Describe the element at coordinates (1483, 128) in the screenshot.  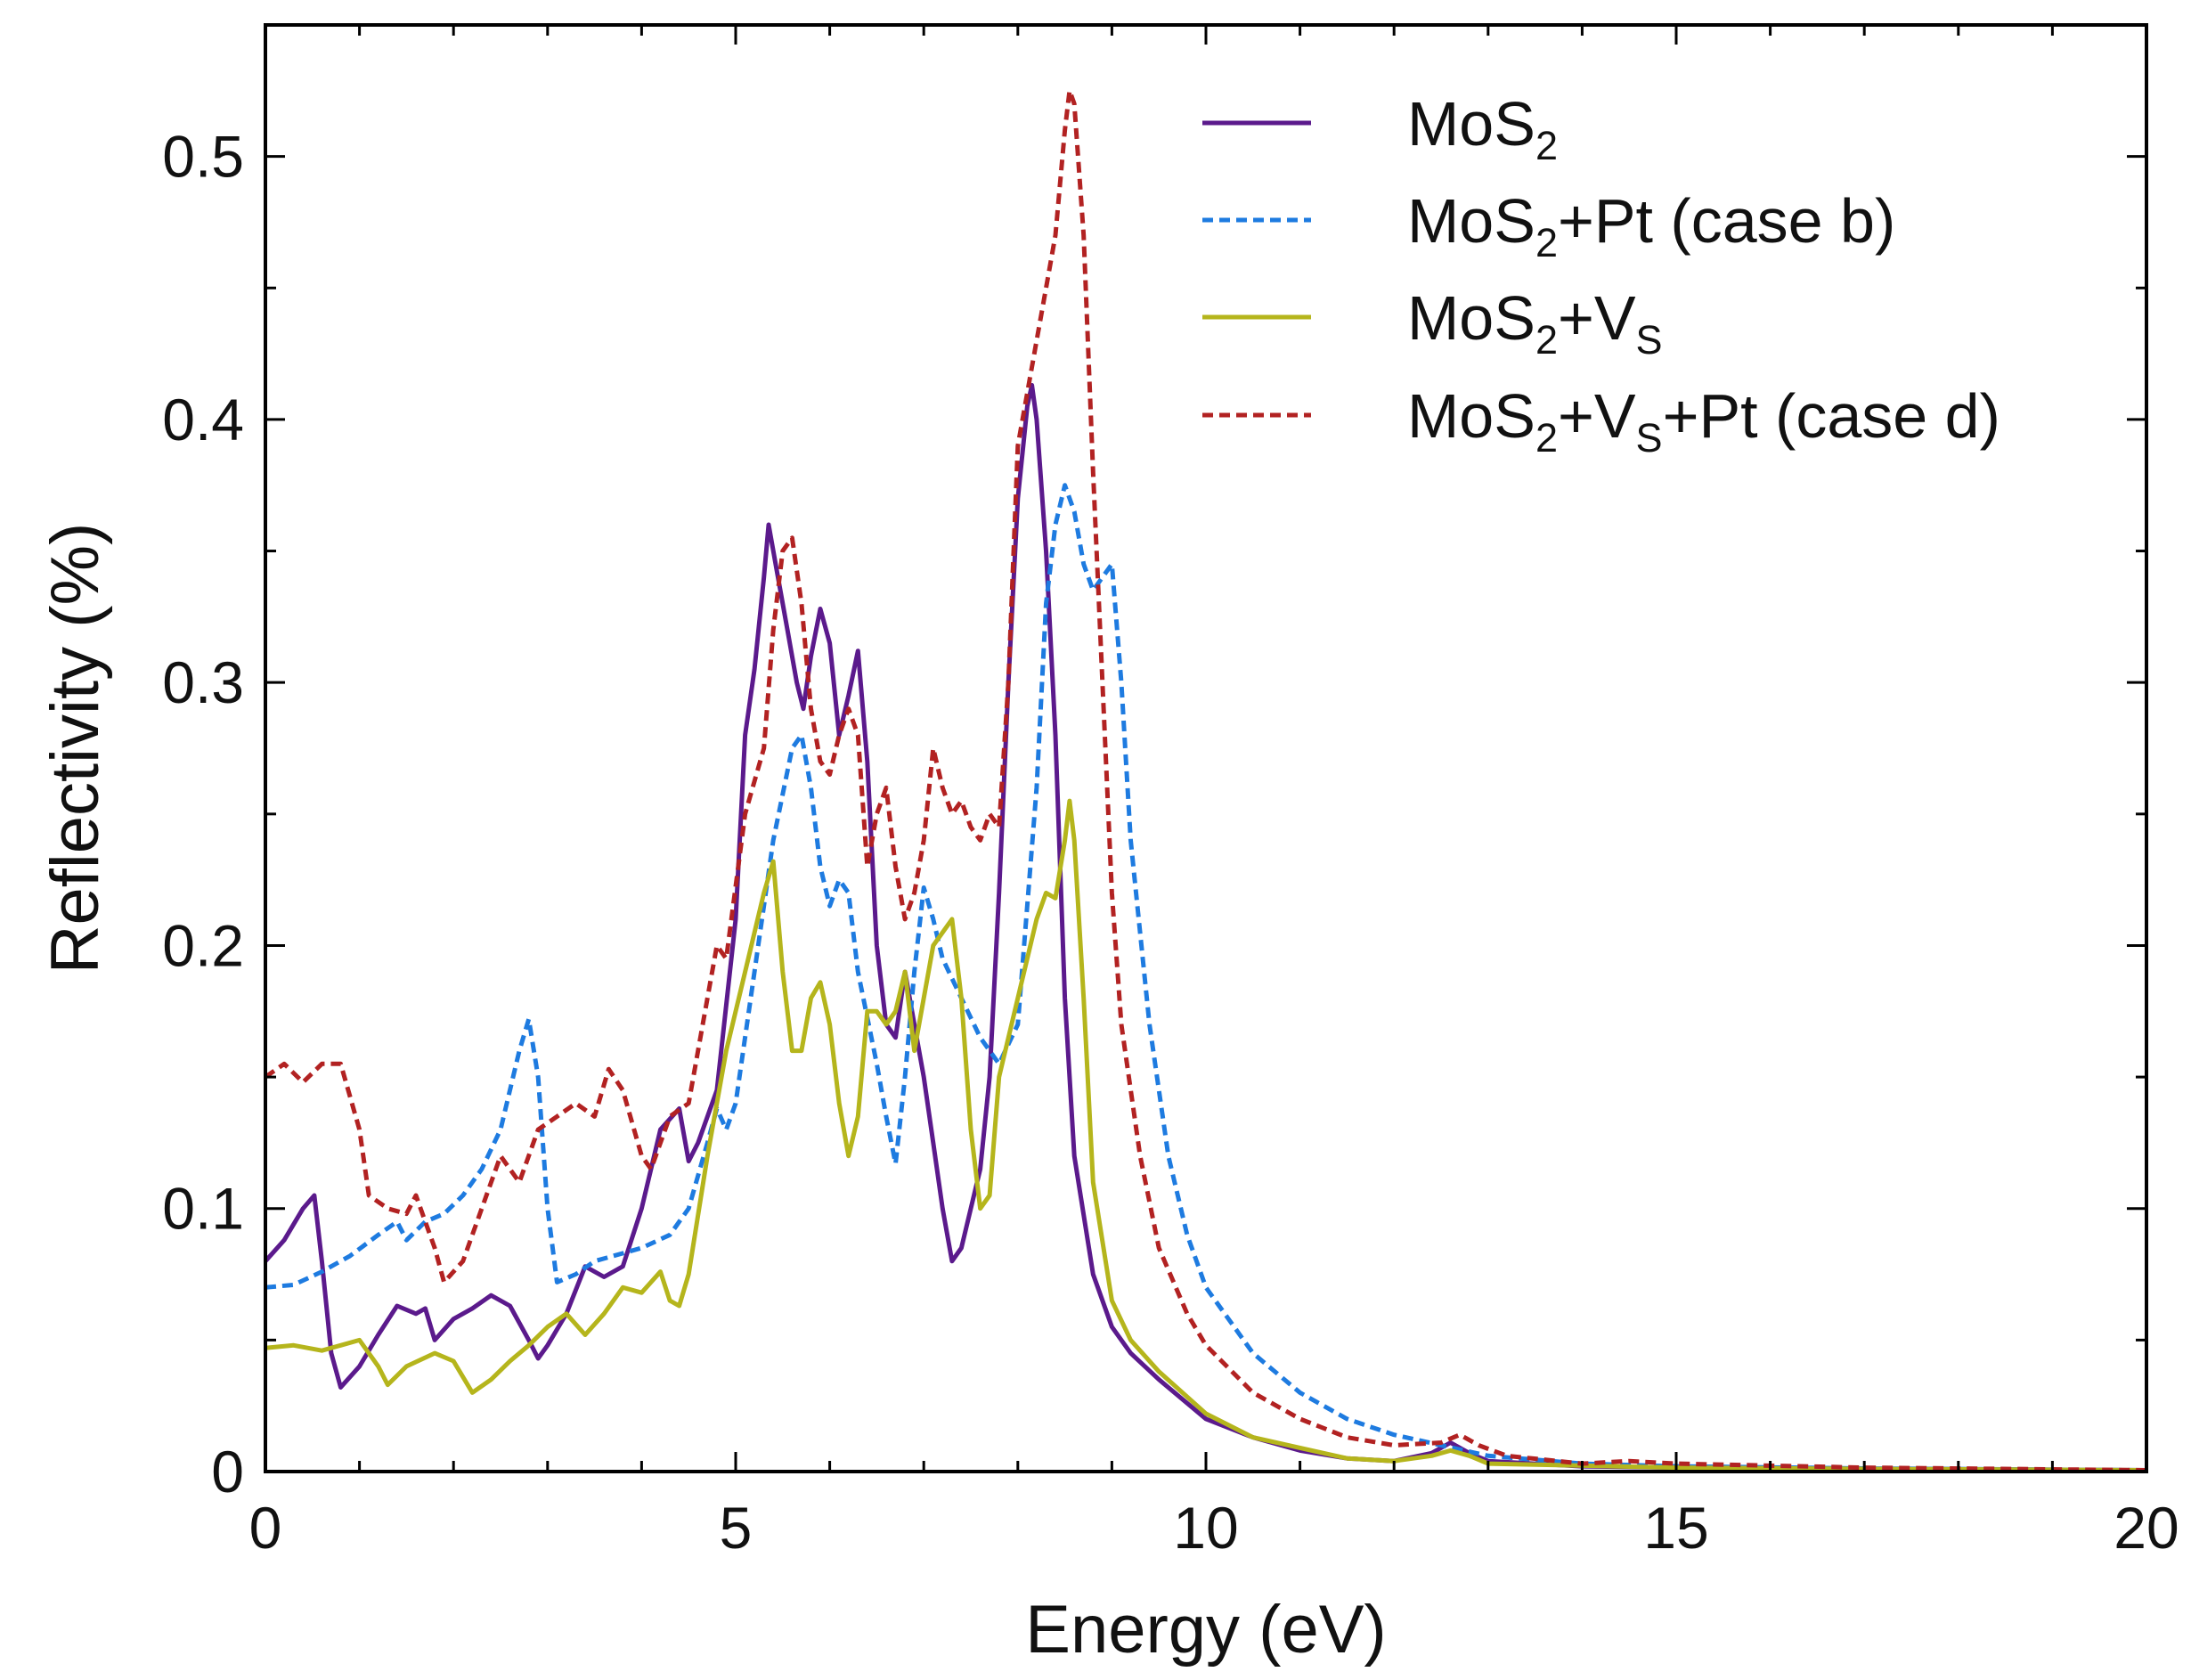
I see `legend-label-1: MoS2` at that location.